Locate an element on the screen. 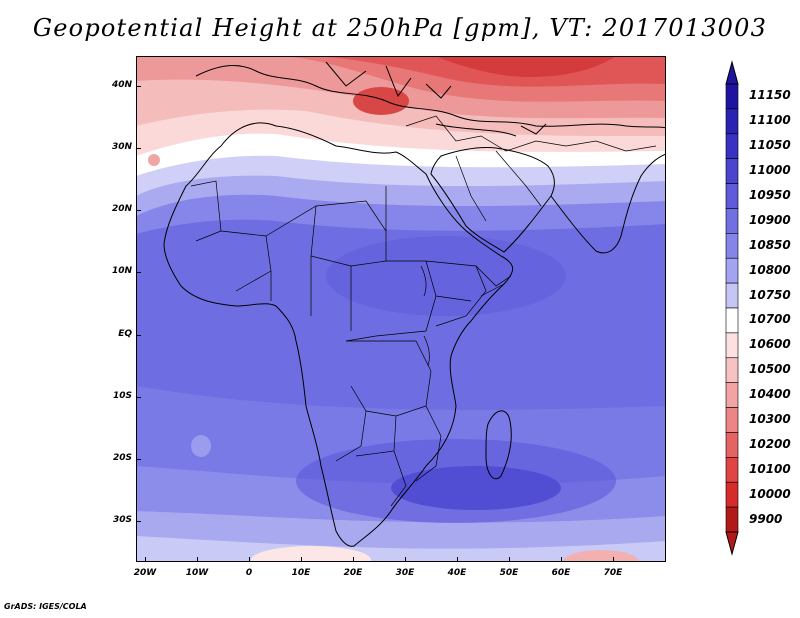  x-label-10w: 10W is located at coordinates (197, 573).